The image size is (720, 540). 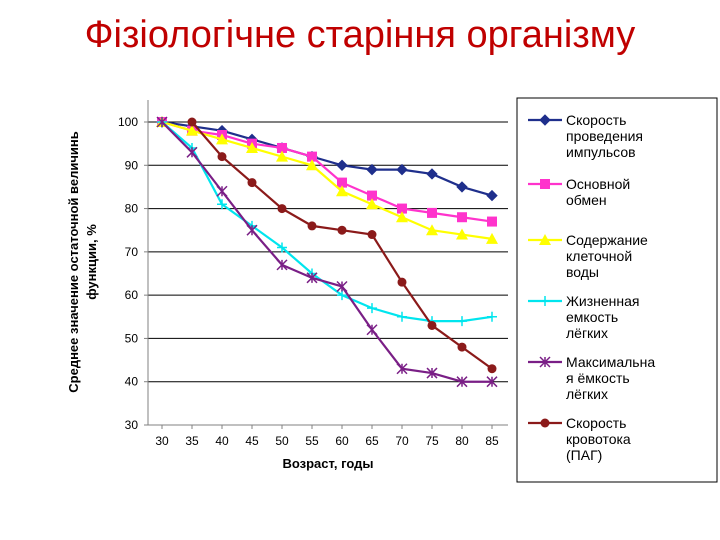 What do you see at coordinates (128, 122) in the screenshot?
I see `y-tick-label: 100` at bounding box center [128, 122].